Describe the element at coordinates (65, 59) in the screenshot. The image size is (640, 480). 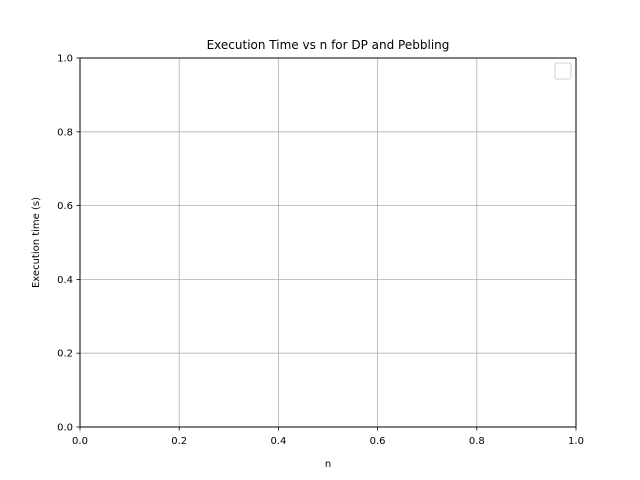
I see `y-tick-label: 1.0` at that location.